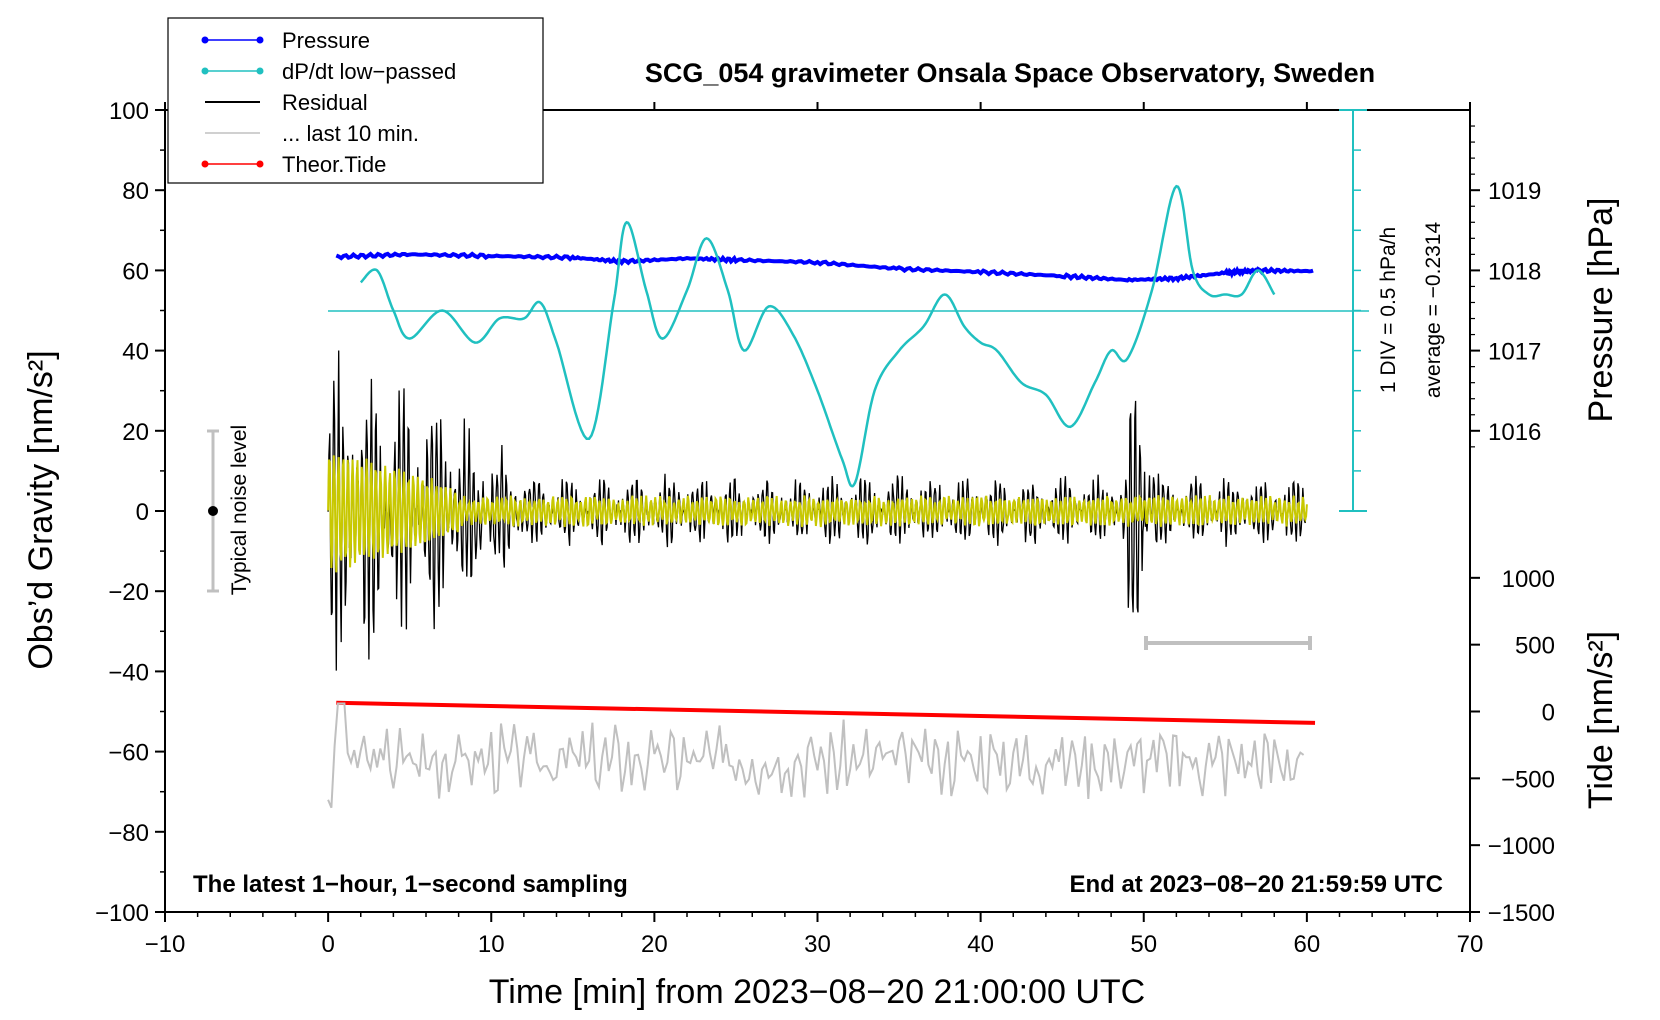 The height and width of the screenshot is (1020, 1660). Describe the element at coordinates (1512, 746) in the screenshot. I see `tide-axis: 1000 500 0 −500 −1000 −1500` at that location.